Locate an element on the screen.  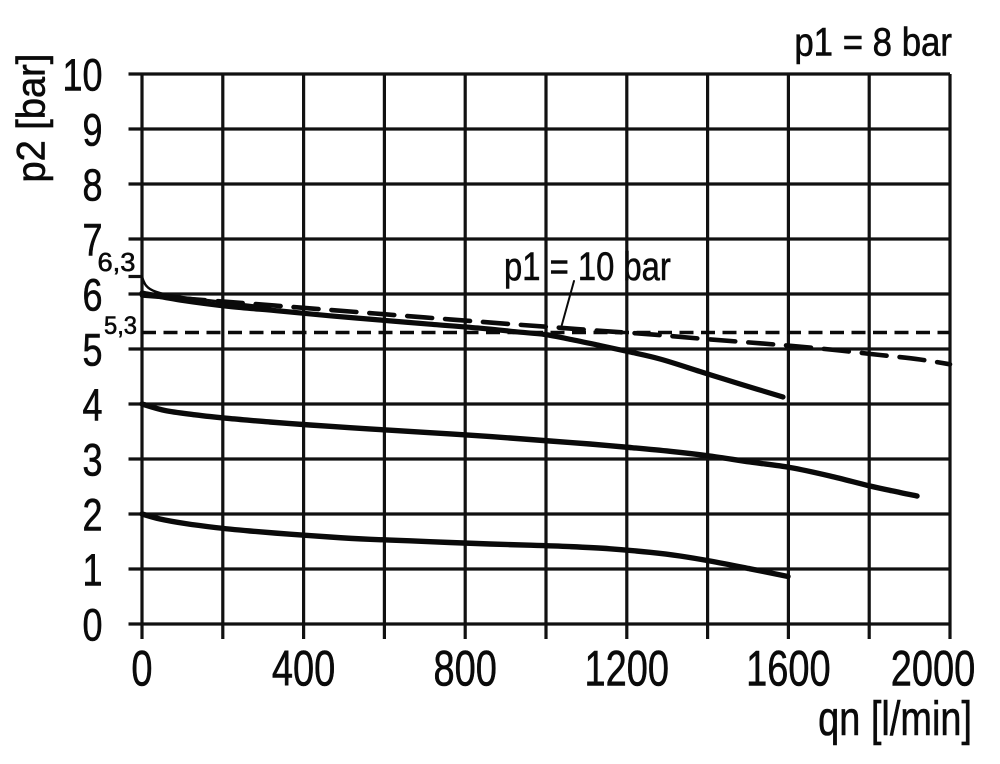
svg-text: 7 is located at coordinates (92, 239).